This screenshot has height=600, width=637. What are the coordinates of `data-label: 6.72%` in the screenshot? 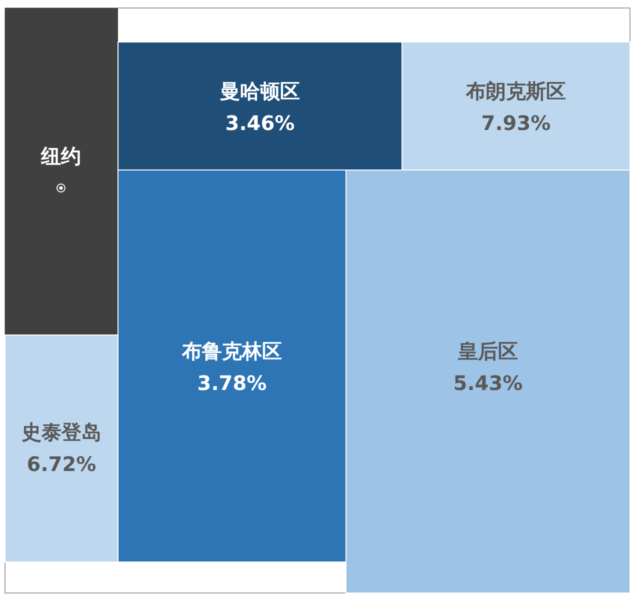 It's located at (61, 464).